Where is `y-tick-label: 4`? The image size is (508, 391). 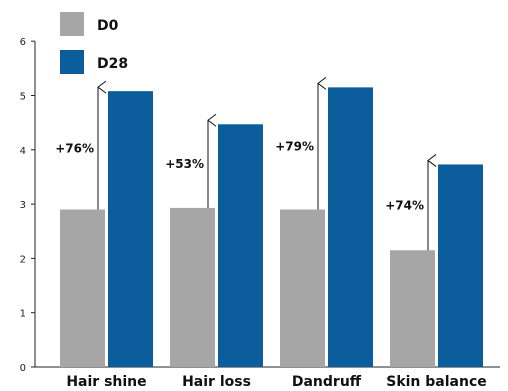 y-tick-label: 4 is located at coordinates (23, 151).